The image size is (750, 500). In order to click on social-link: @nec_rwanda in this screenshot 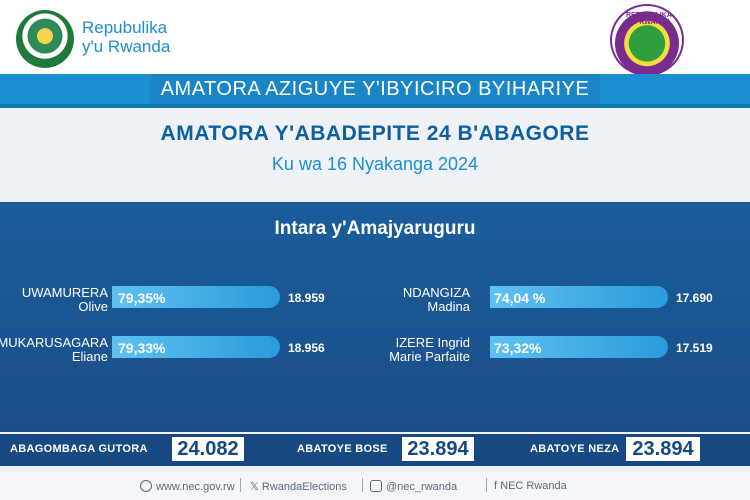, I will do `click(413, 486)`.